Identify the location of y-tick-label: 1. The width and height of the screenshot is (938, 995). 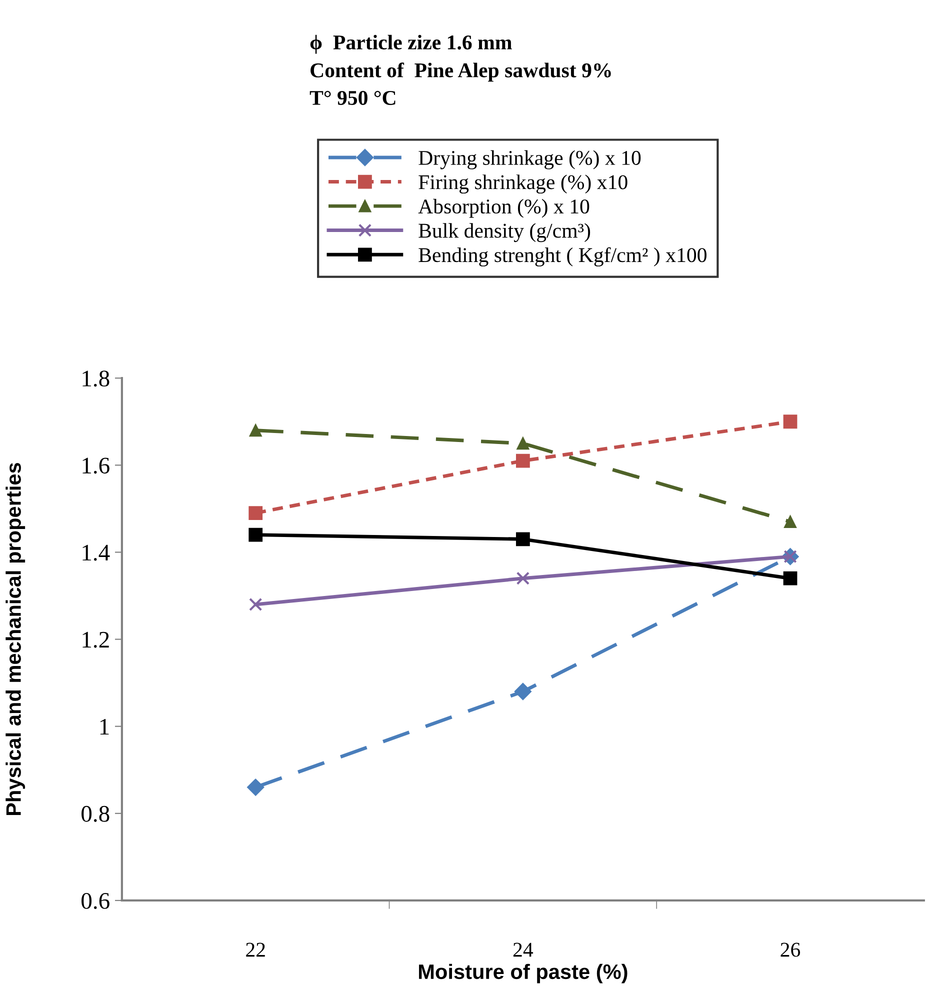
(104, 726).